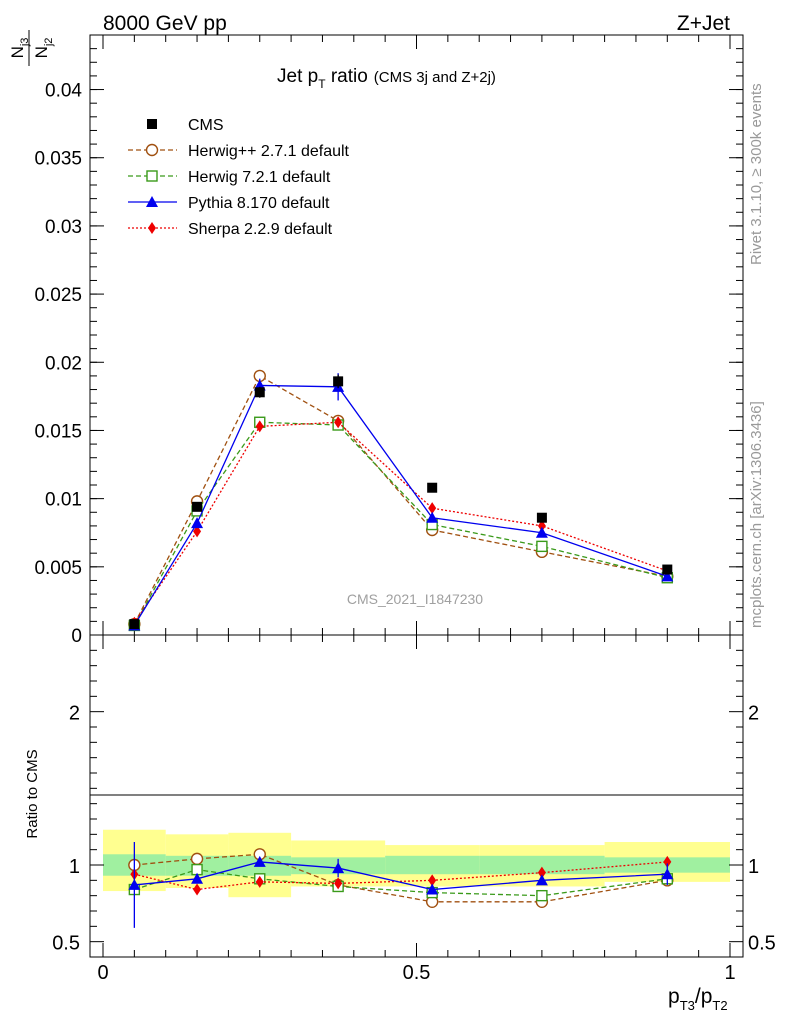 The height and width of the screenshot is (1024, 786). I want to click on ratio-bands, so click(416, 863).